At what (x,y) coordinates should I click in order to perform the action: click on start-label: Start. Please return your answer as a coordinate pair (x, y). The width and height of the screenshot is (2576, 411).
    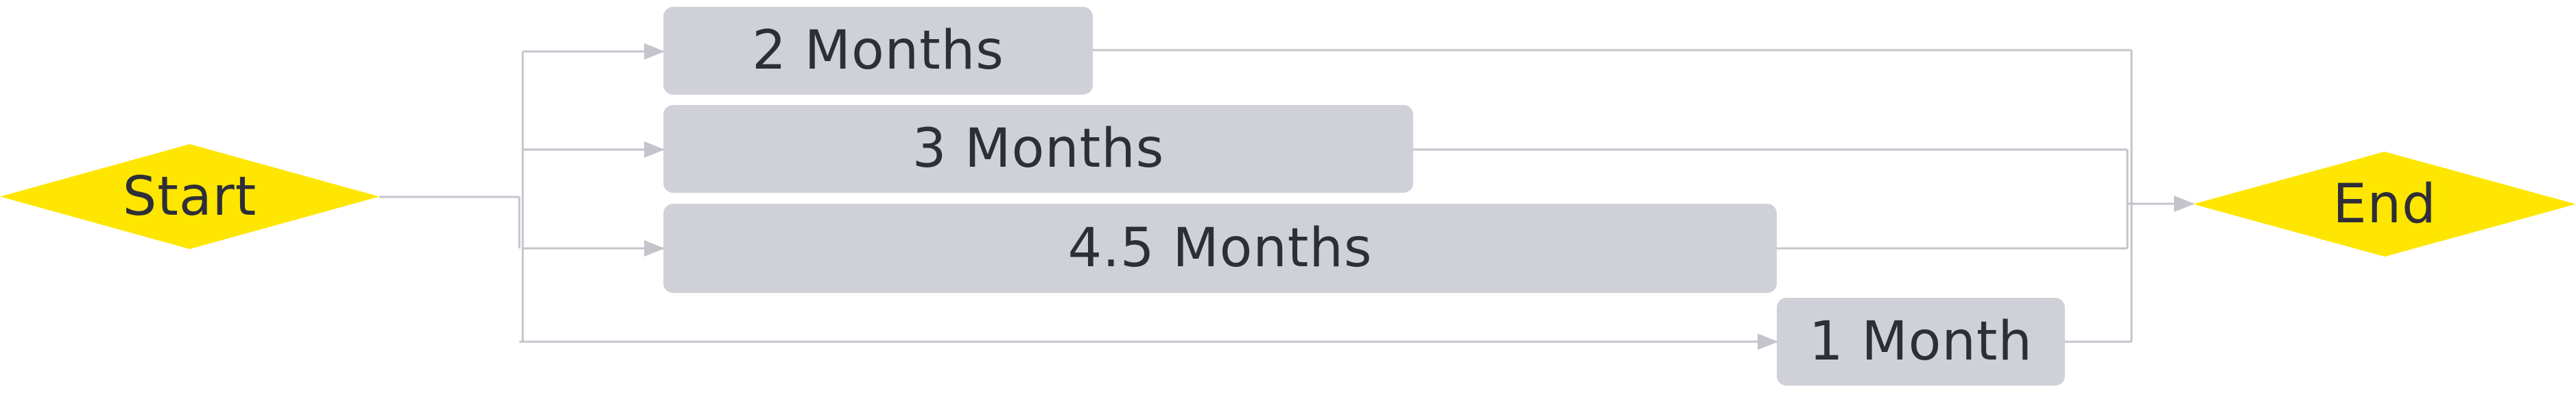
    Looking at the image, I should click on (189, 197).